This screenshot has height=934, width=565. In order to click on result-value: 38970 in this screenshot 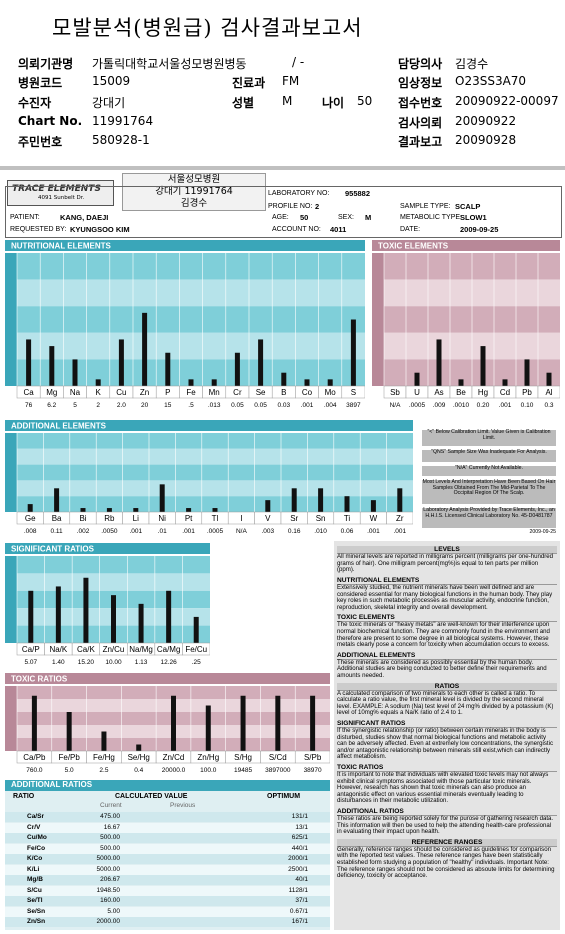, I will do `click(313, 770)`.